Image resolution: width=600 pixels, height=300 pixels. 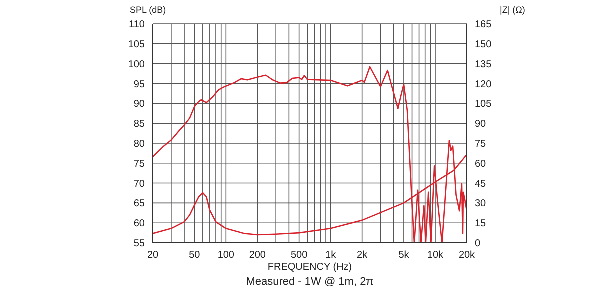 What do you see at coordinates (481, 184) in the screenshot?
I see `y2-tick-label: 45` at bounding box center [481, 184].